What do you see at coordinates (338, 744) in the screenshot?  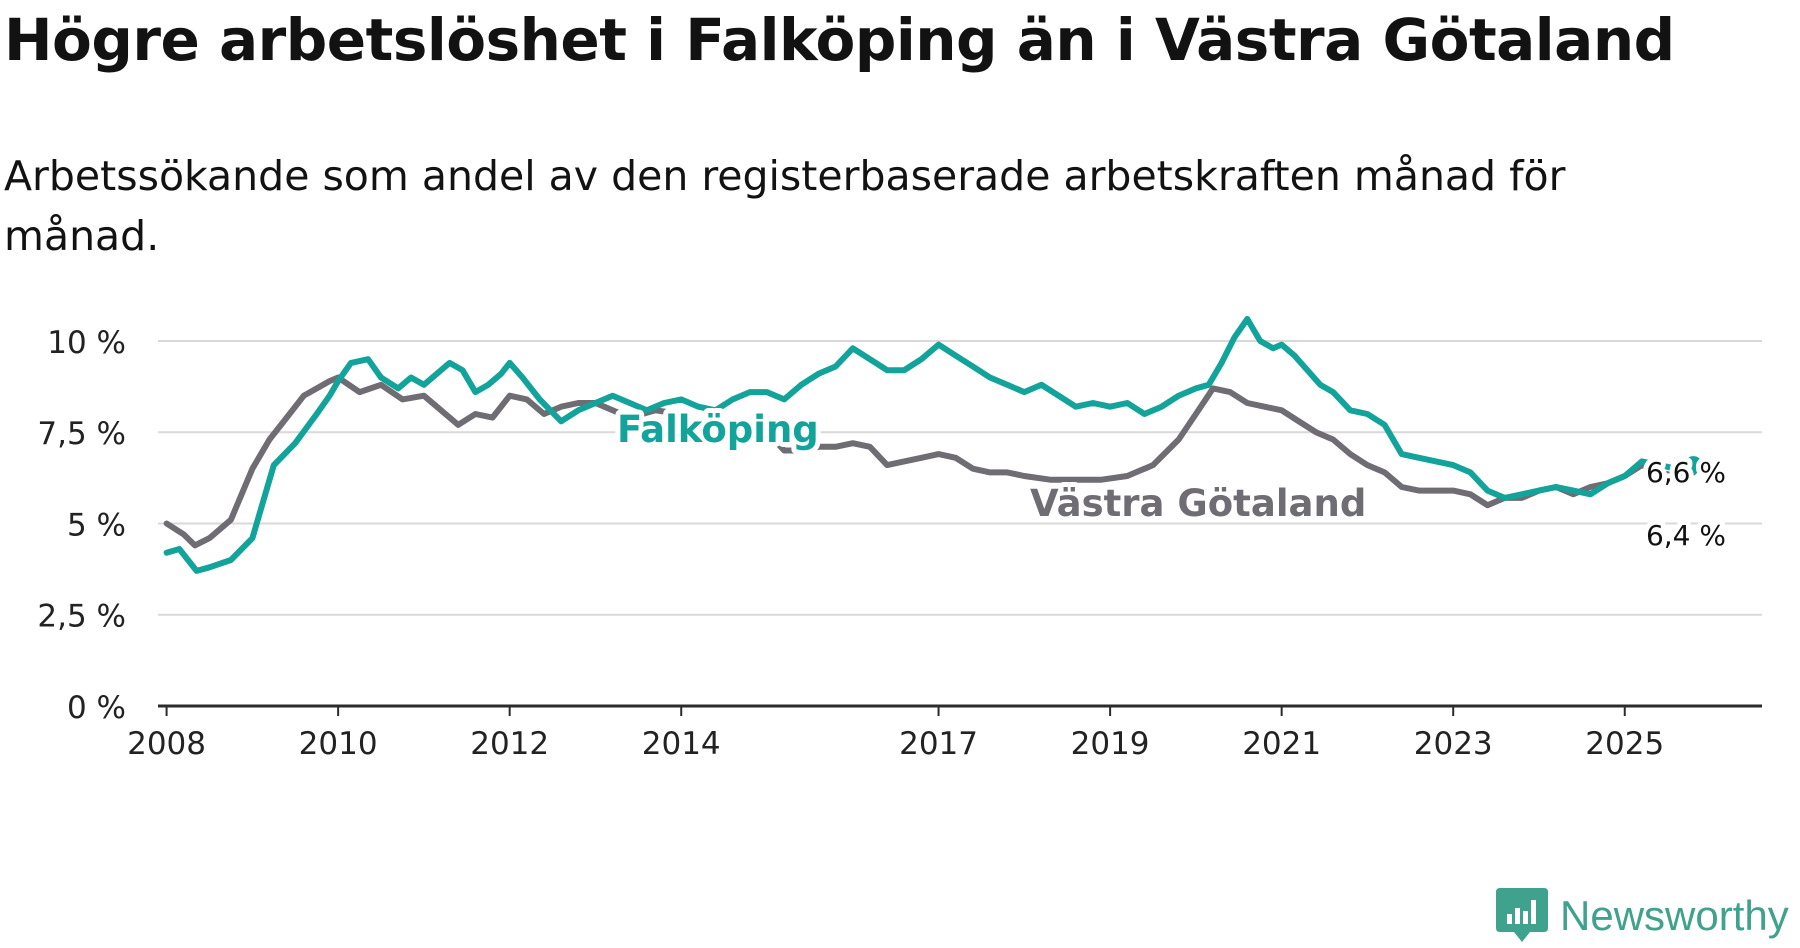 I see `x-tick-label: 2010` at bounding box center [338, 744].